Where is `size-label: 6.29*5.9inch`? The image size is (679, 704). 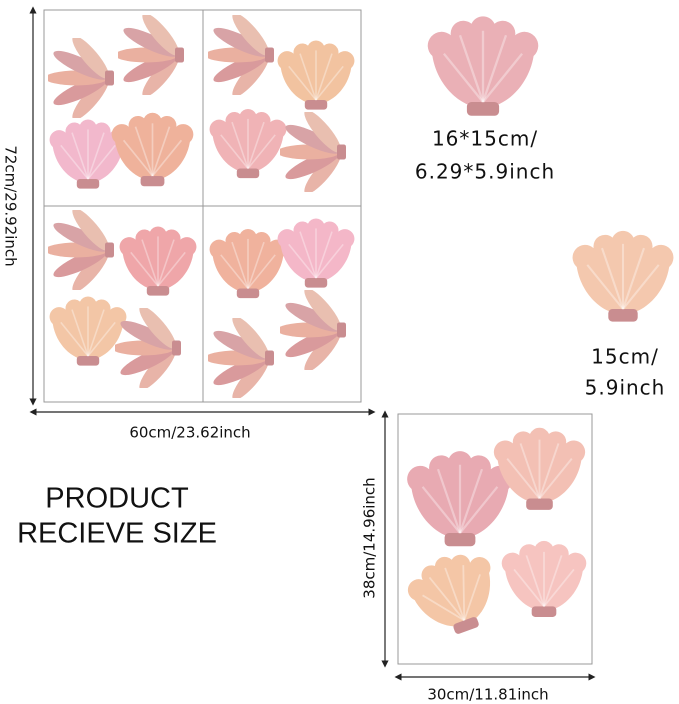 size-label: 6.29*5.9inch is located at coordinates (485, 172).